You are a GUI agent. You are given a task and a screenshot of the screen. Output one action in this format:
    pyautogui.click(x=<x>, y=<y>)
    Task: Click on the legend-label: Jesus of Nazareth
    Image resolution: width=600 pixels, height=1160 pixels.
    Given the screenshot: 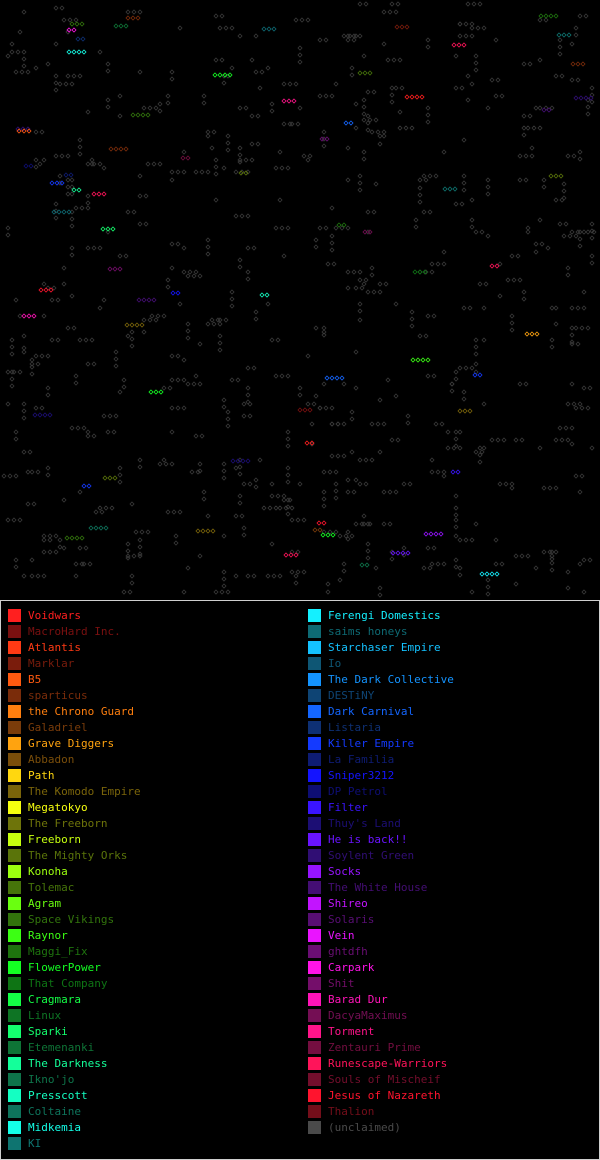 What is the action you would take?
    pyautogui.click(x=384, y=1095)
    